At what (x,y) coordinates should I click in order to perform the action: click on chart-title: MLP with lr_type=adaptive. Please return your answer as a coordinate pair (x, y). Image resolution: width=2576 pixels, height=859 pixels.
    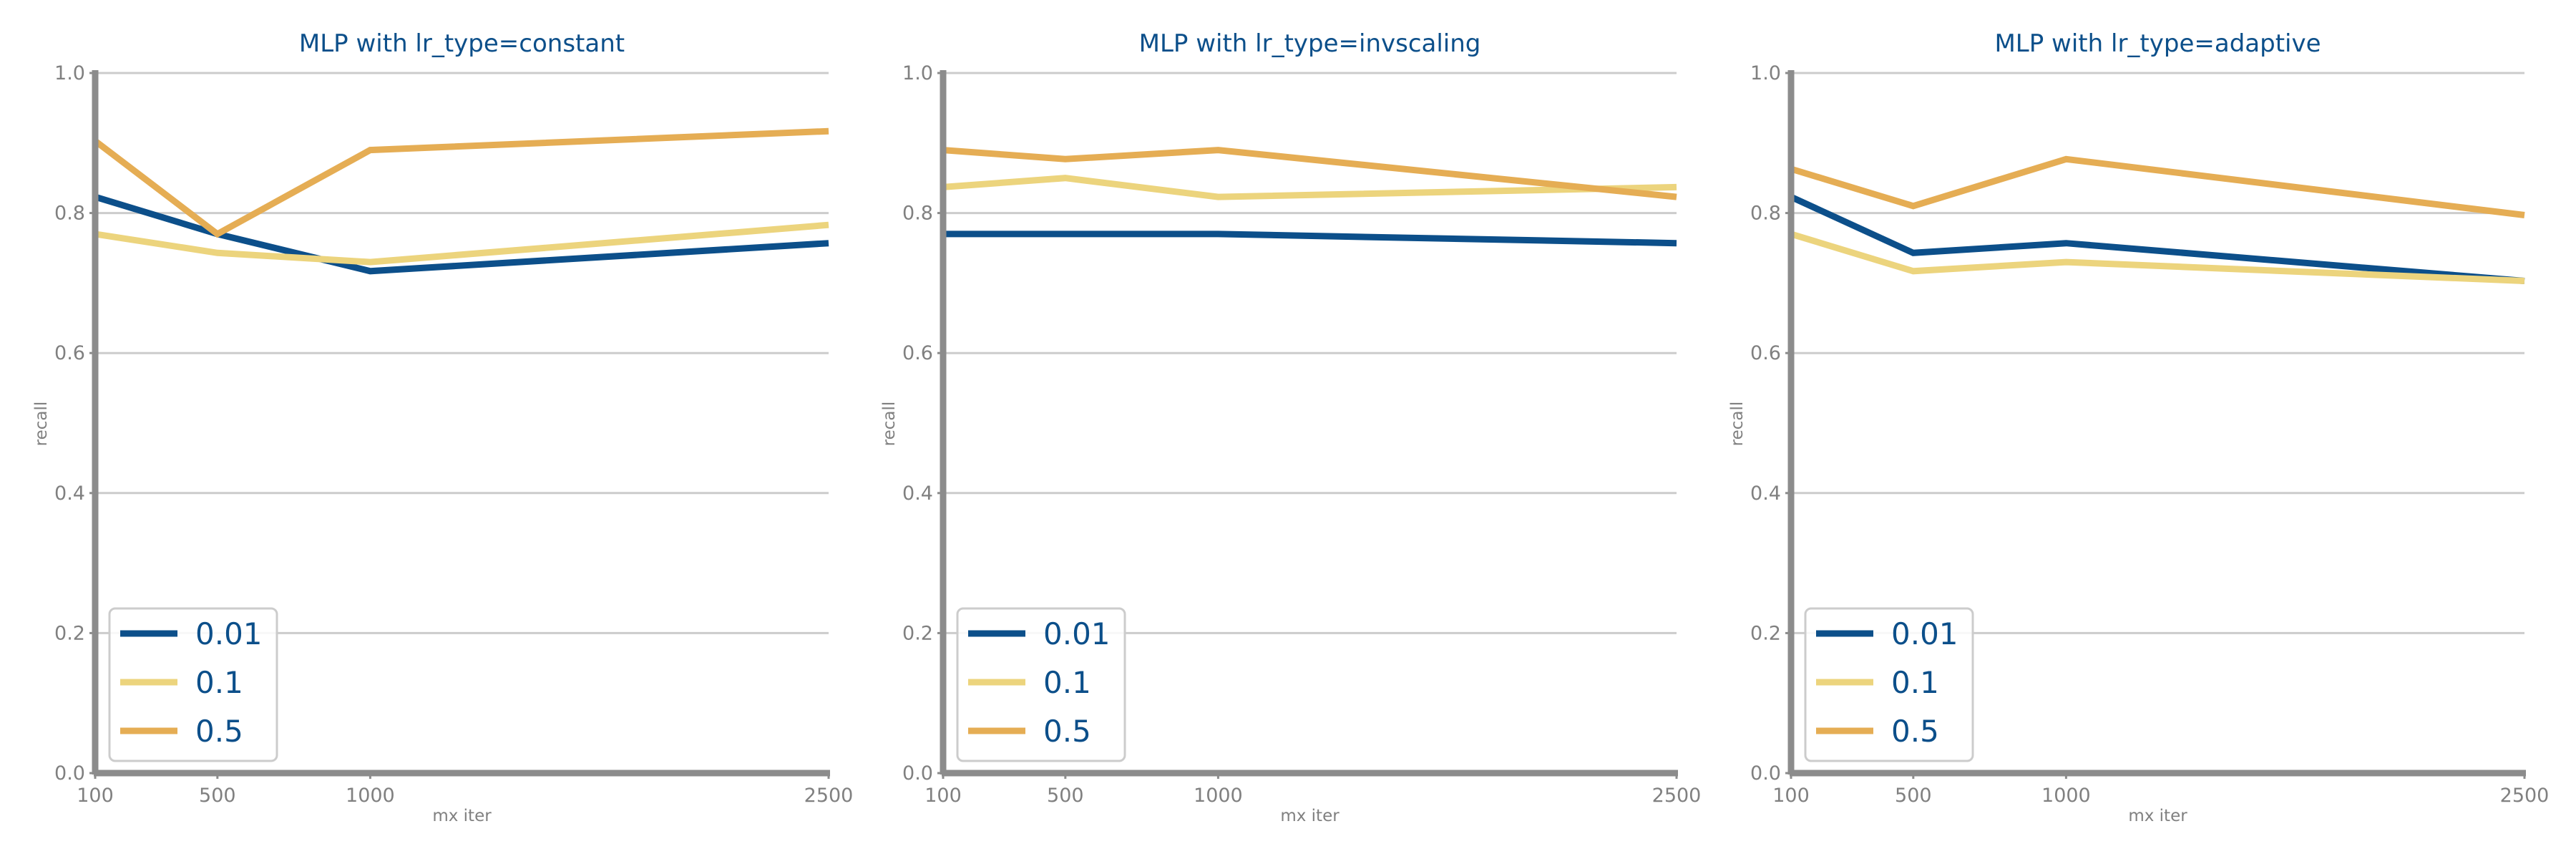
    Looking at the image, I should click on (2157, 43).